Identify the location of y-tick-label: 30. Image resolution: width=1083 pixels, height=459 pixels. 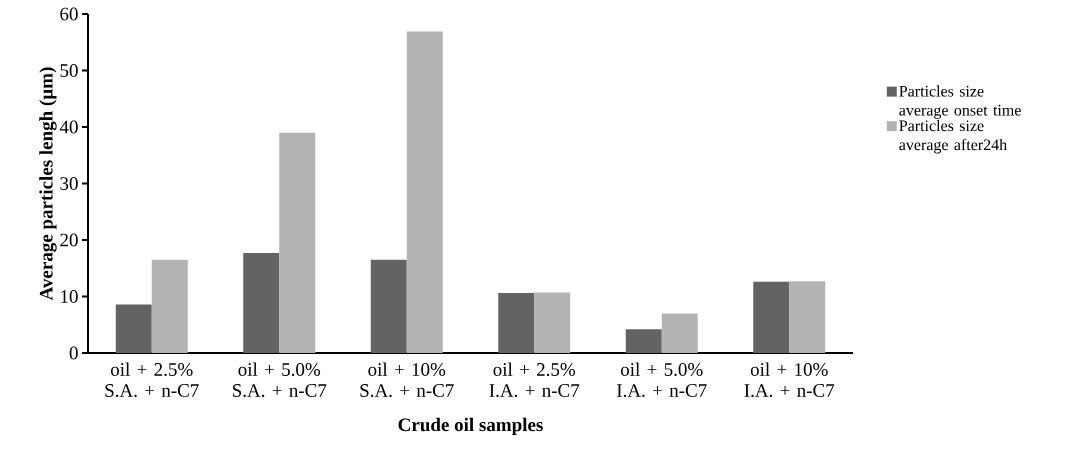
(69, 183).